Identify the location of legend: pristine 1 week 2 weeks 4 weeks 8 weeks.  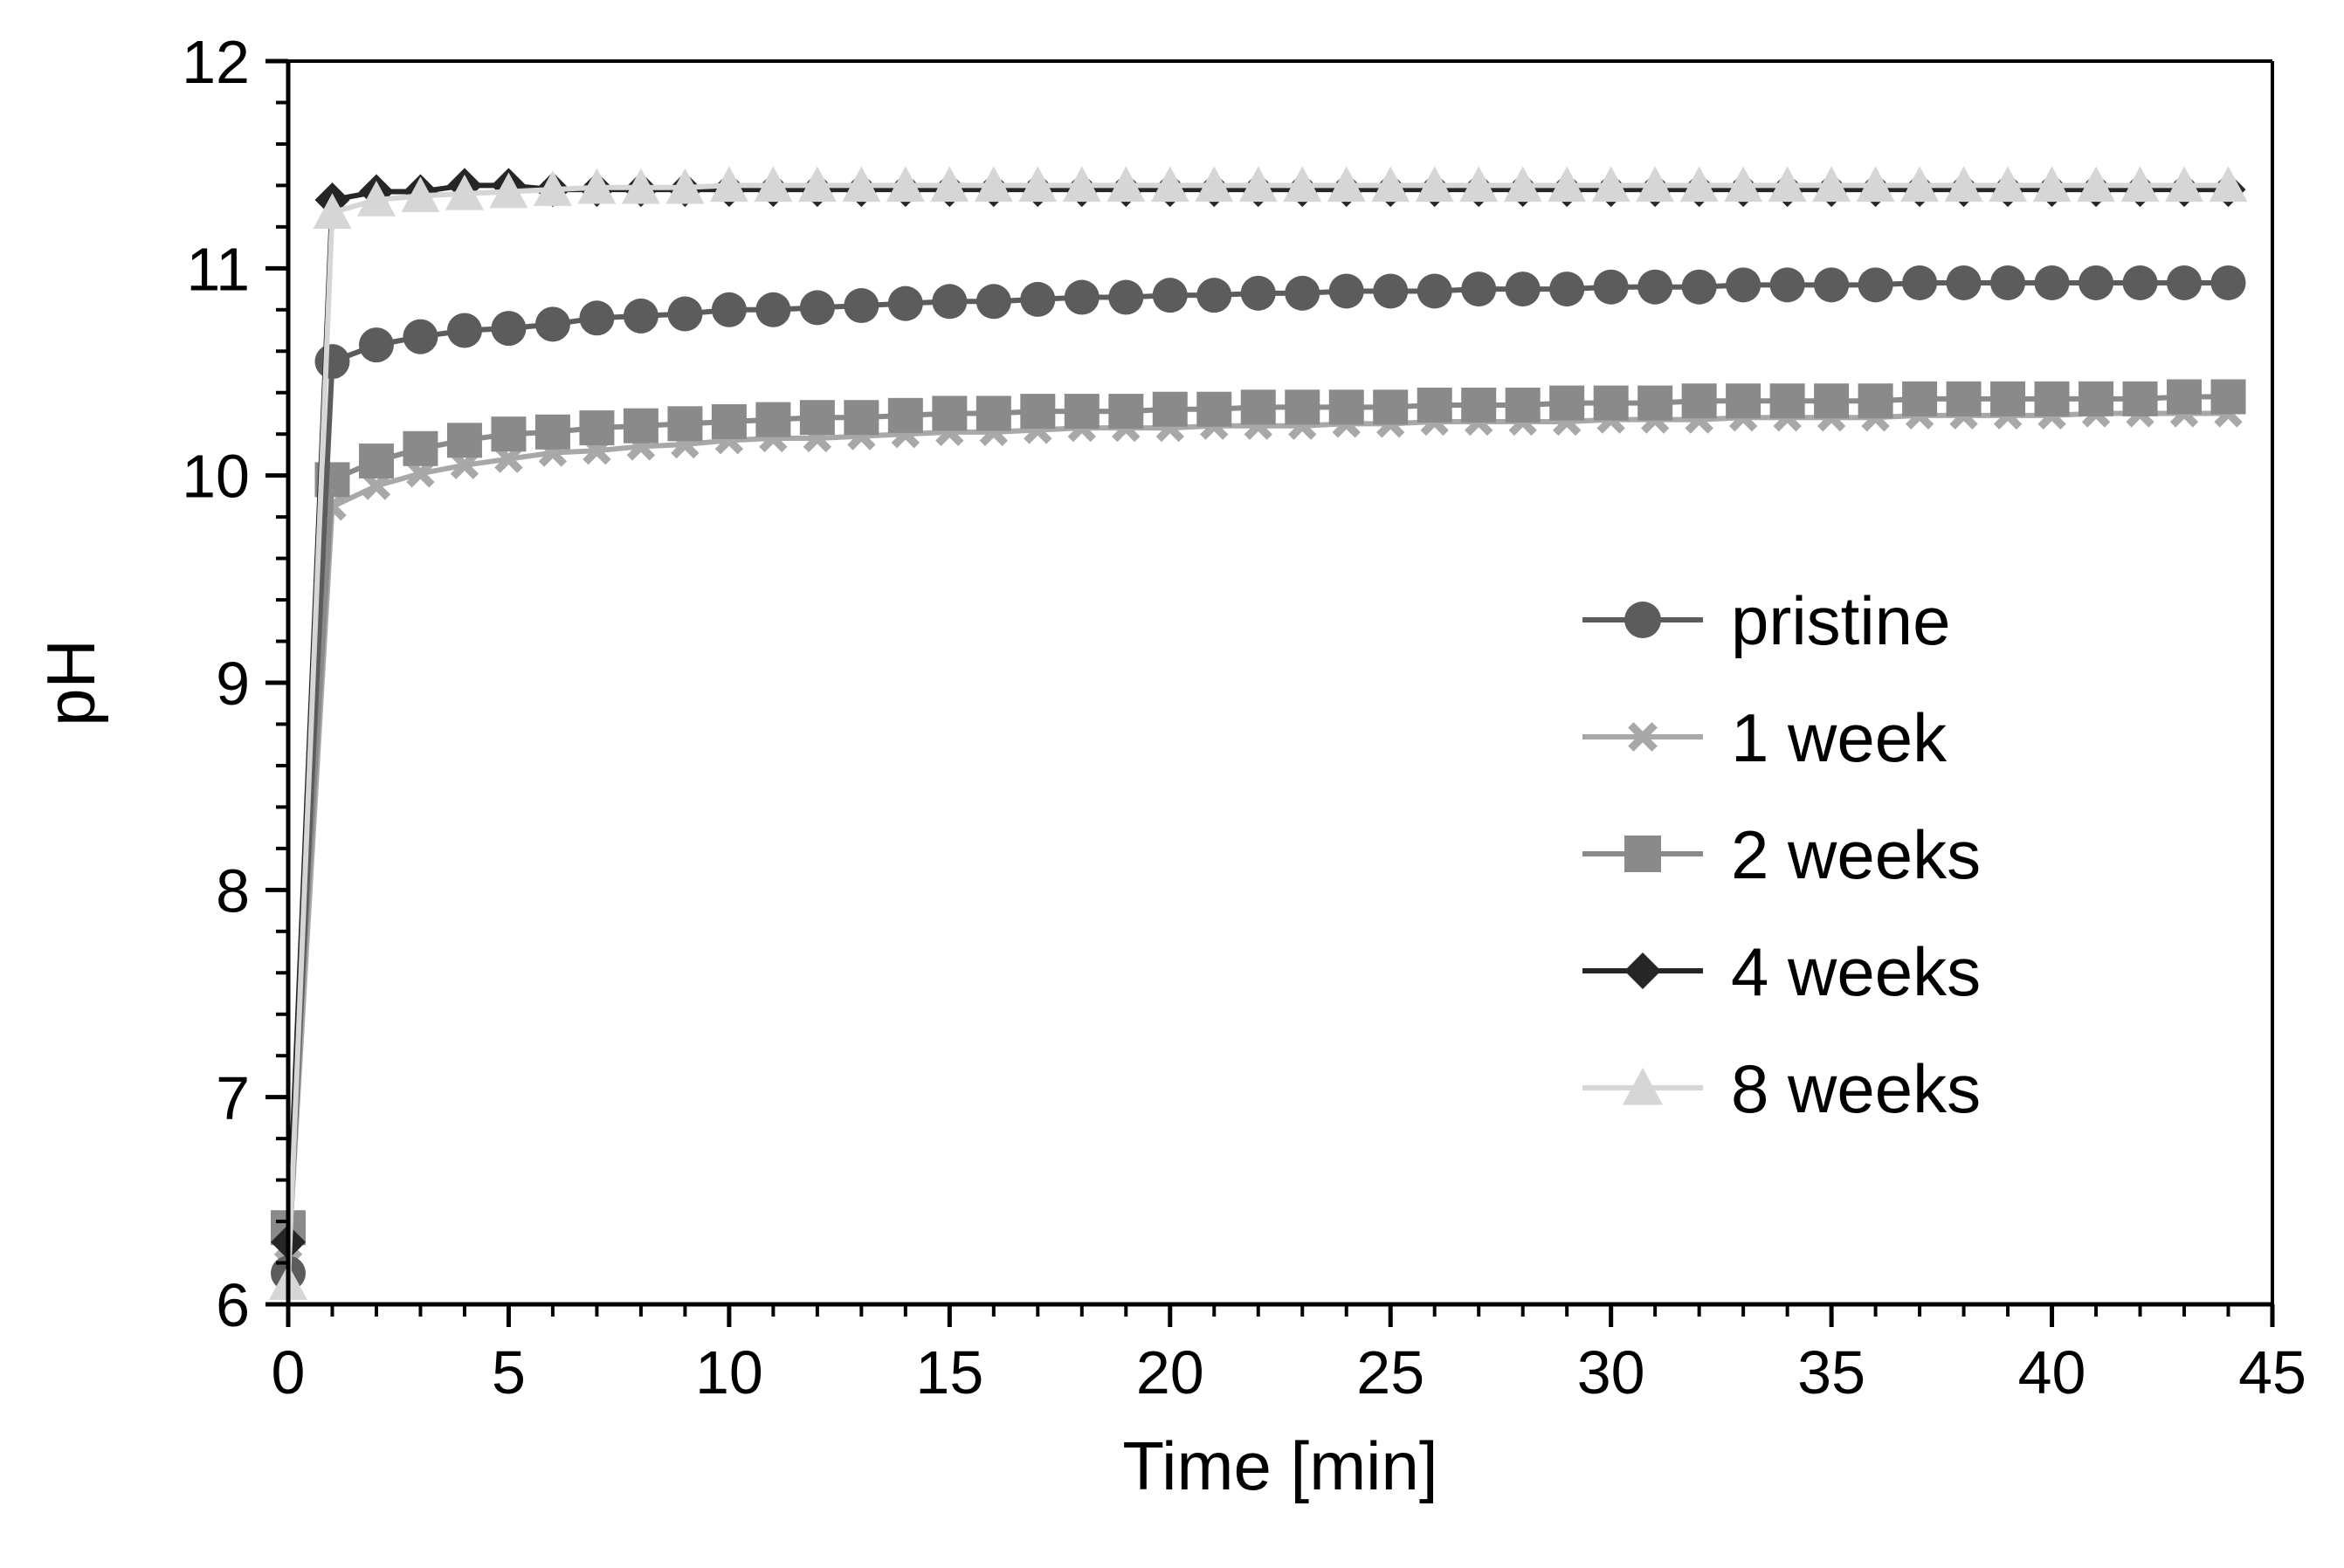
(1781, 854).